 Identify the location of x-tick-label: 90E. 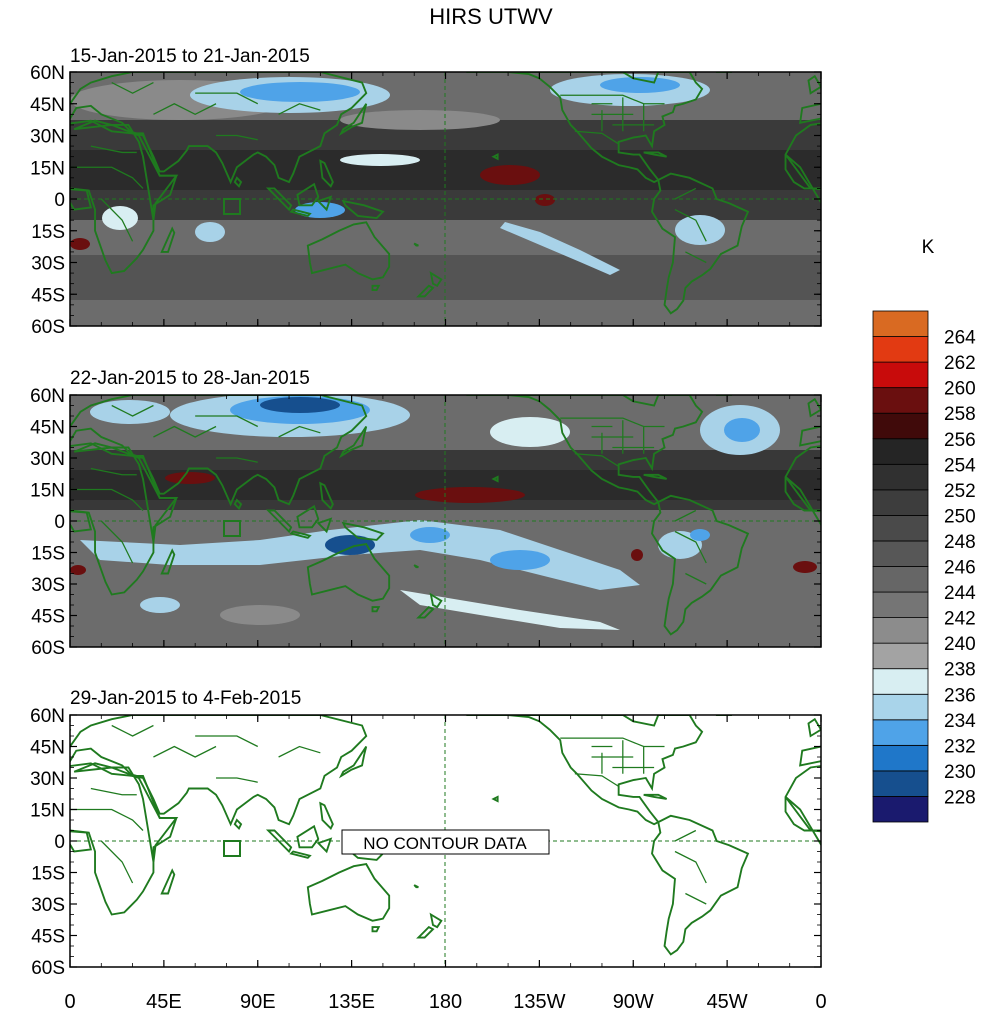
(258, 1002).